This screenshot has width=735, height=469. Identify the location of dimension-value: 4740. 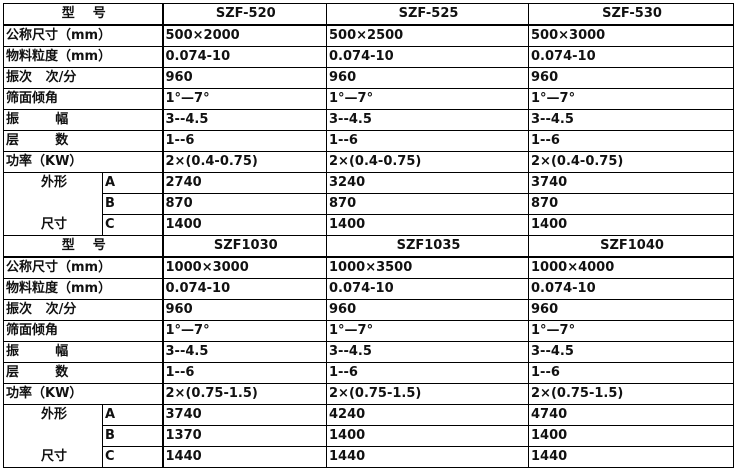
(631, 415).